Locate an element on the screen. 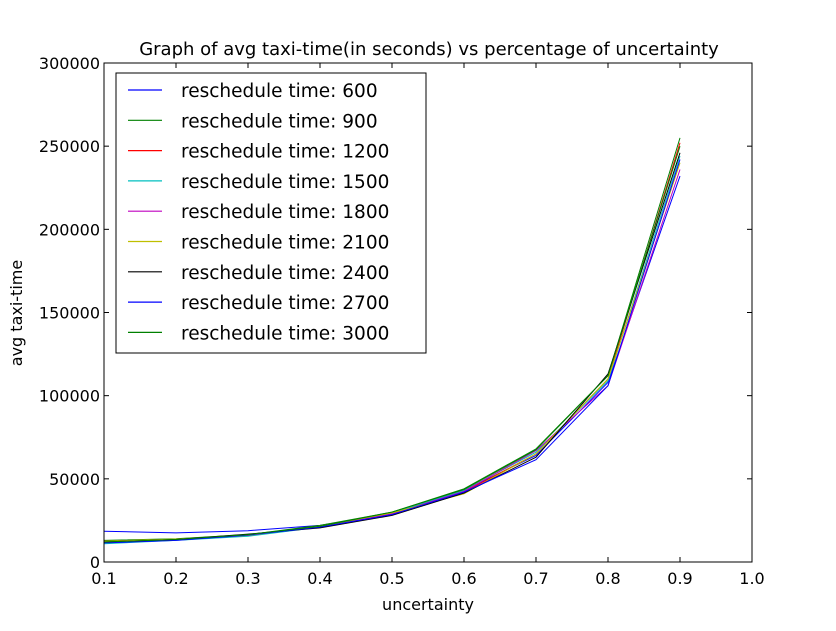 The image size is (836, 631). x-tick-label: 1.0 is located at coordinates (751, 578).